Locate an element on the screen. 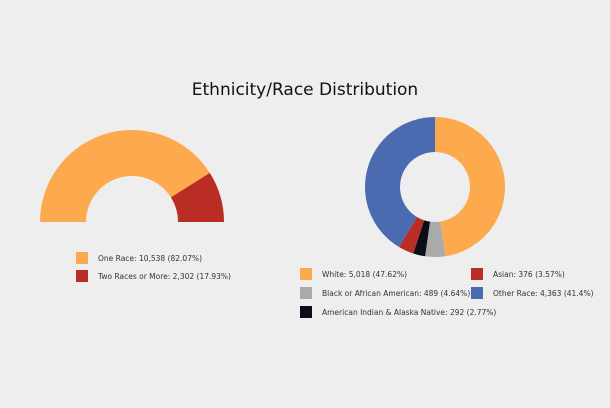  legend-label: Two Races or More: 2,302 (17.93%) is located at coordinates (164, 276).